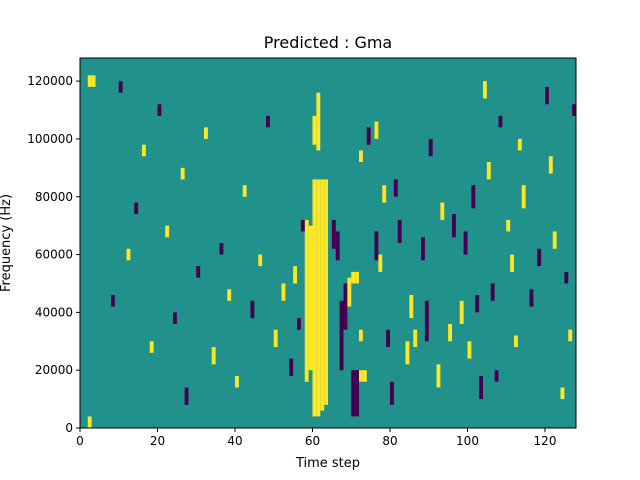  I want to click on y-tick-label: 40000, so click(54, 312).